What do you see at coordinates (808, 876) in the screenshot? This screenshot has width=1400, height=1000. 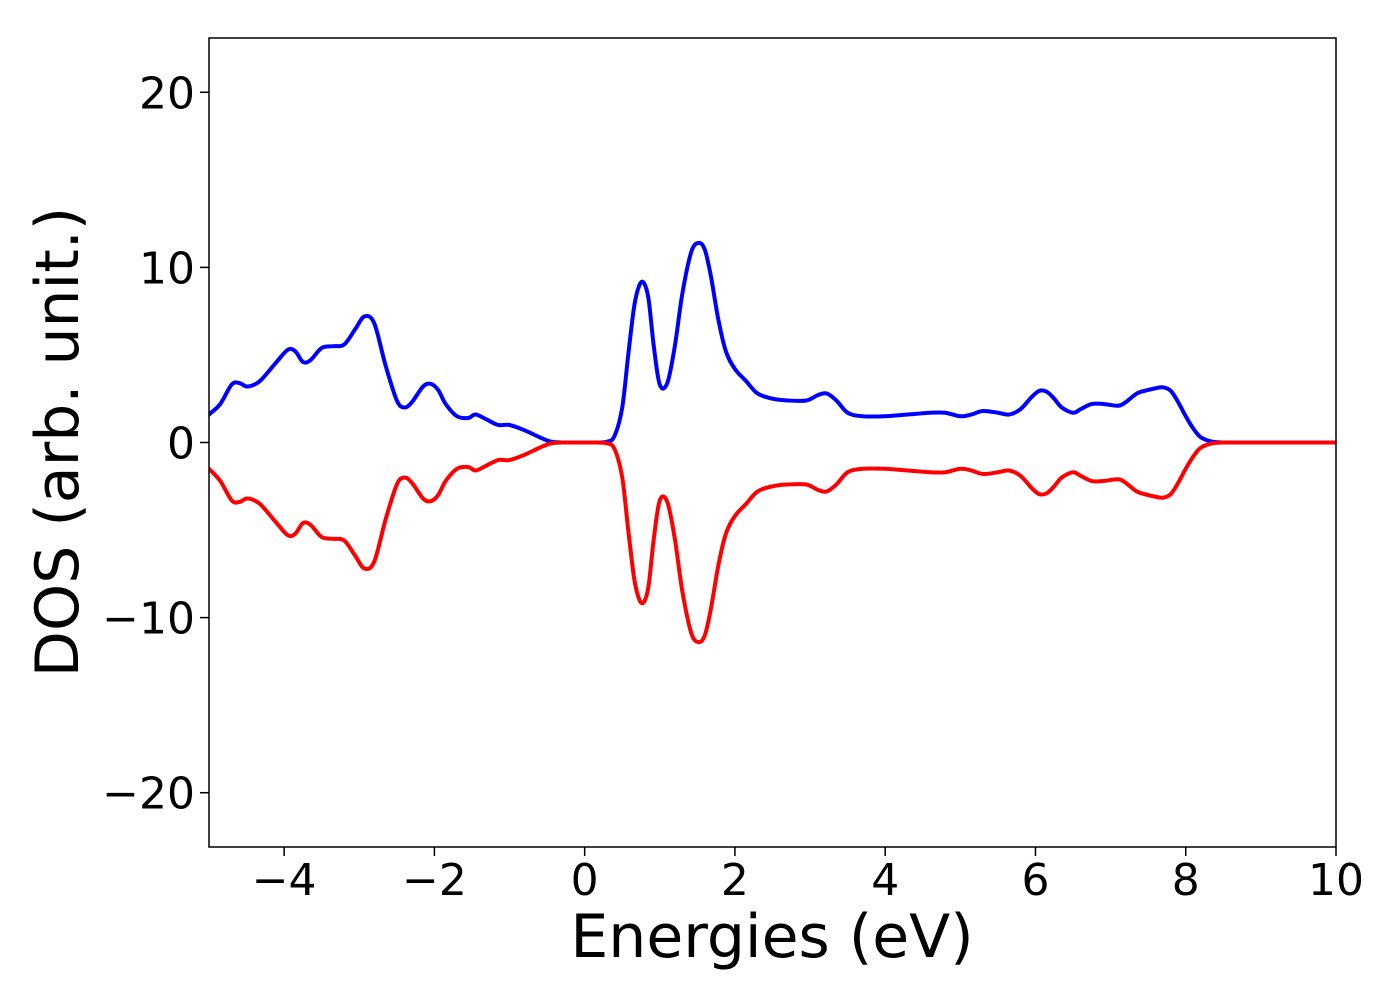 I see `x-axis-ticks: −4 −2 0 2 4 6 8 10` at bounding box center [808, 876].